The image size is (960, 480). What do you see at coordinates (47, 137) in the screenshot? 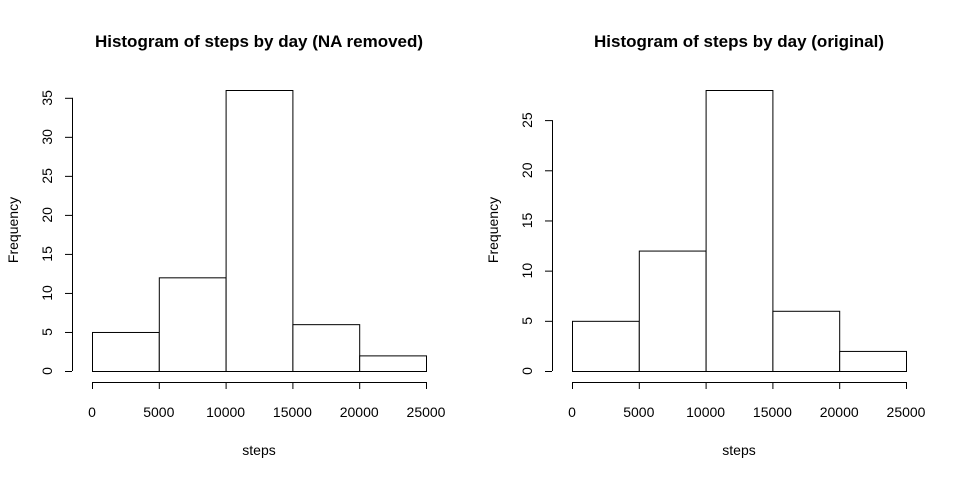
I see `y-tick-label: 30` at bounding box center [47, 137].